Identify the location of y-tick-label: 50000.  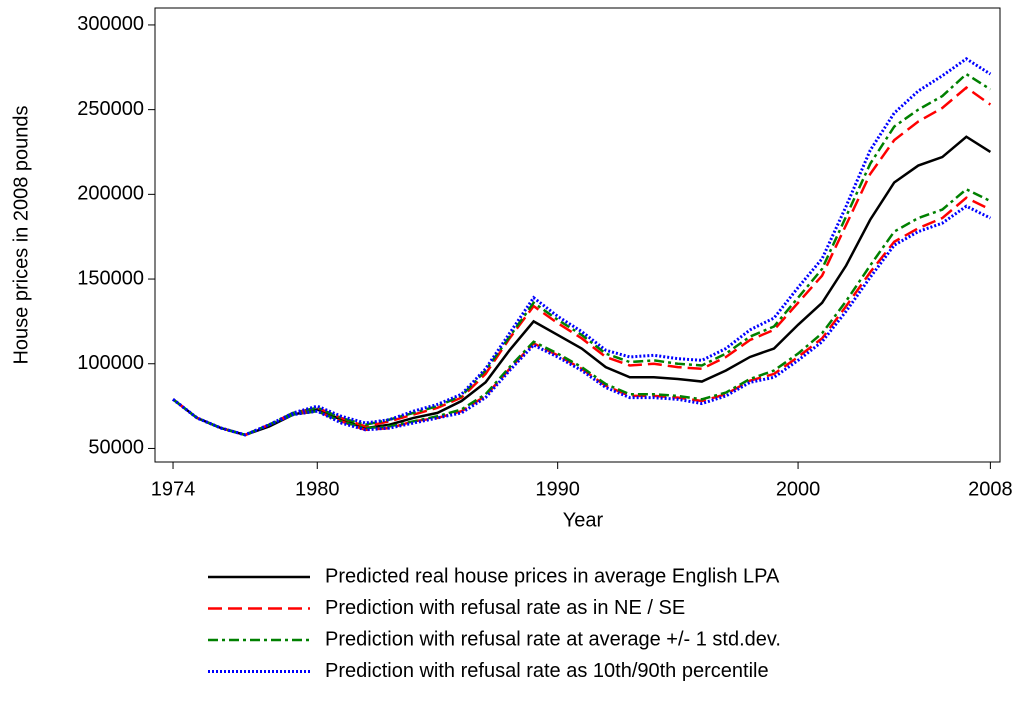
(116, 448).